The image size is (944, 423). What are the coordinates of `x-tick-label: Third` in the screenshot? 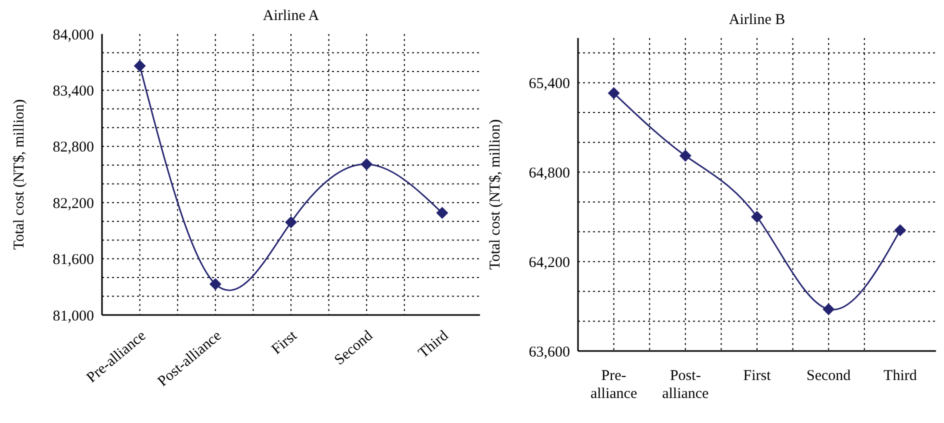 It's located at (901, 376).